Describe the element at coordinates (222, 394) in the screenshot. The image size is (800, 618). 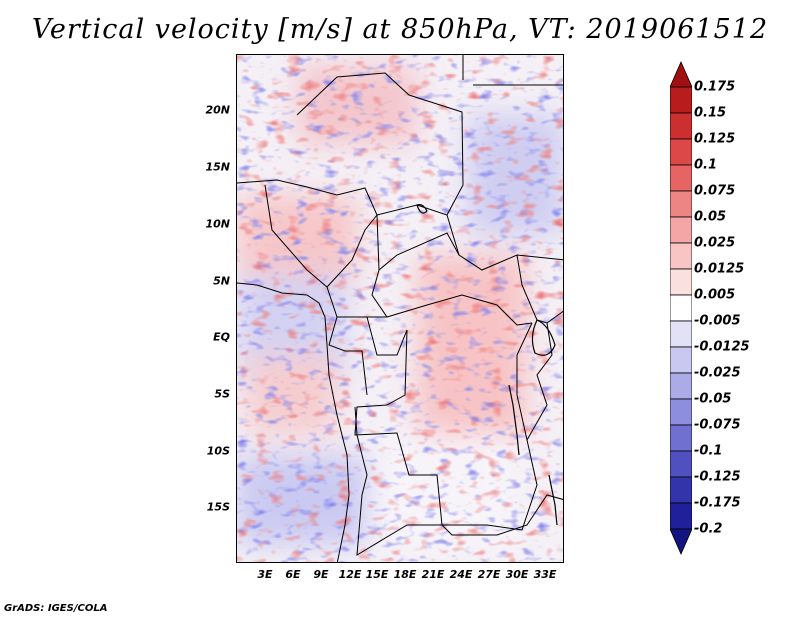
I see `lat-label: 5S` at that location.